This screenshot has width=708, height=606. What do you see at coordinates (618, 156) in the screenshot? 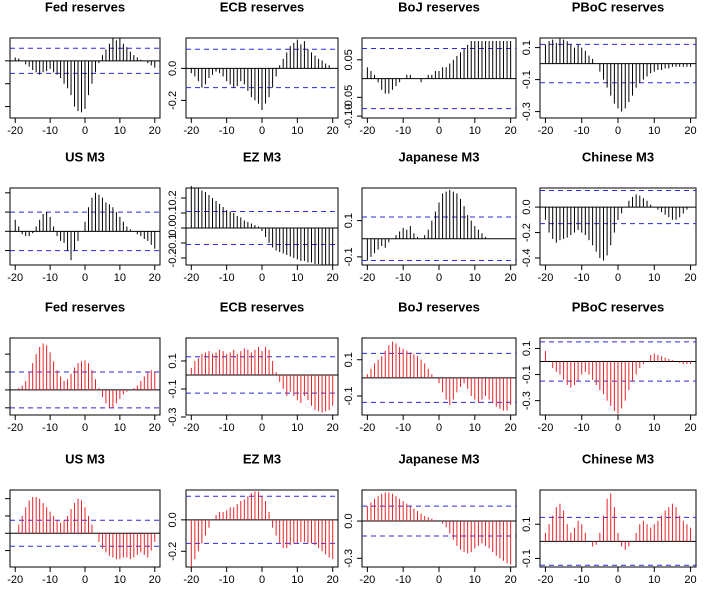
I see `panel-title: Chinese M3` at bounding box center [618, 156].